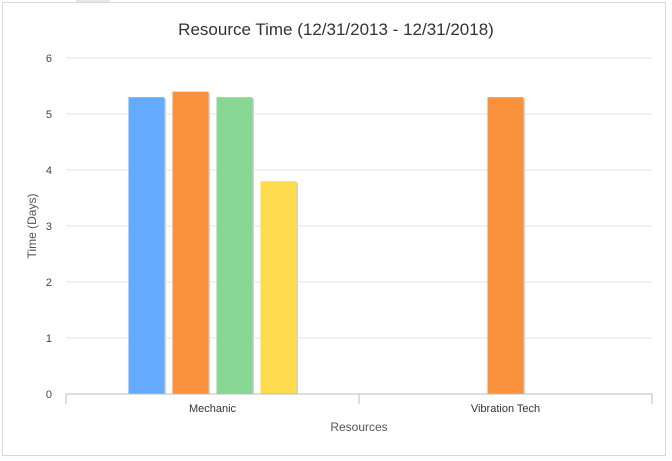 Image resolution: width=672 pixels, height=461 pixels. I want to click on chart-title: Resource Time (12/31/2013 - 12/31/2018), so click(336, 29).